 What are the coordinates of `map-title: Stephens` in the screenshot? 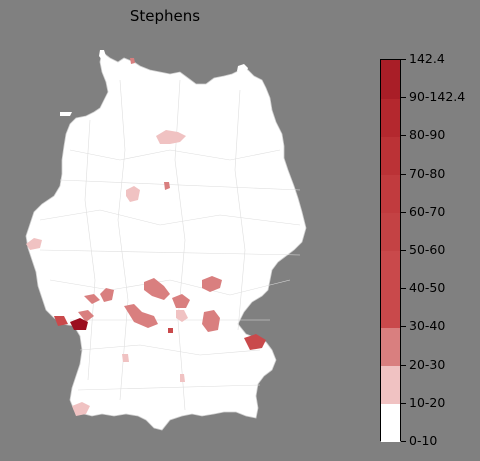 It's located at (165, 16).